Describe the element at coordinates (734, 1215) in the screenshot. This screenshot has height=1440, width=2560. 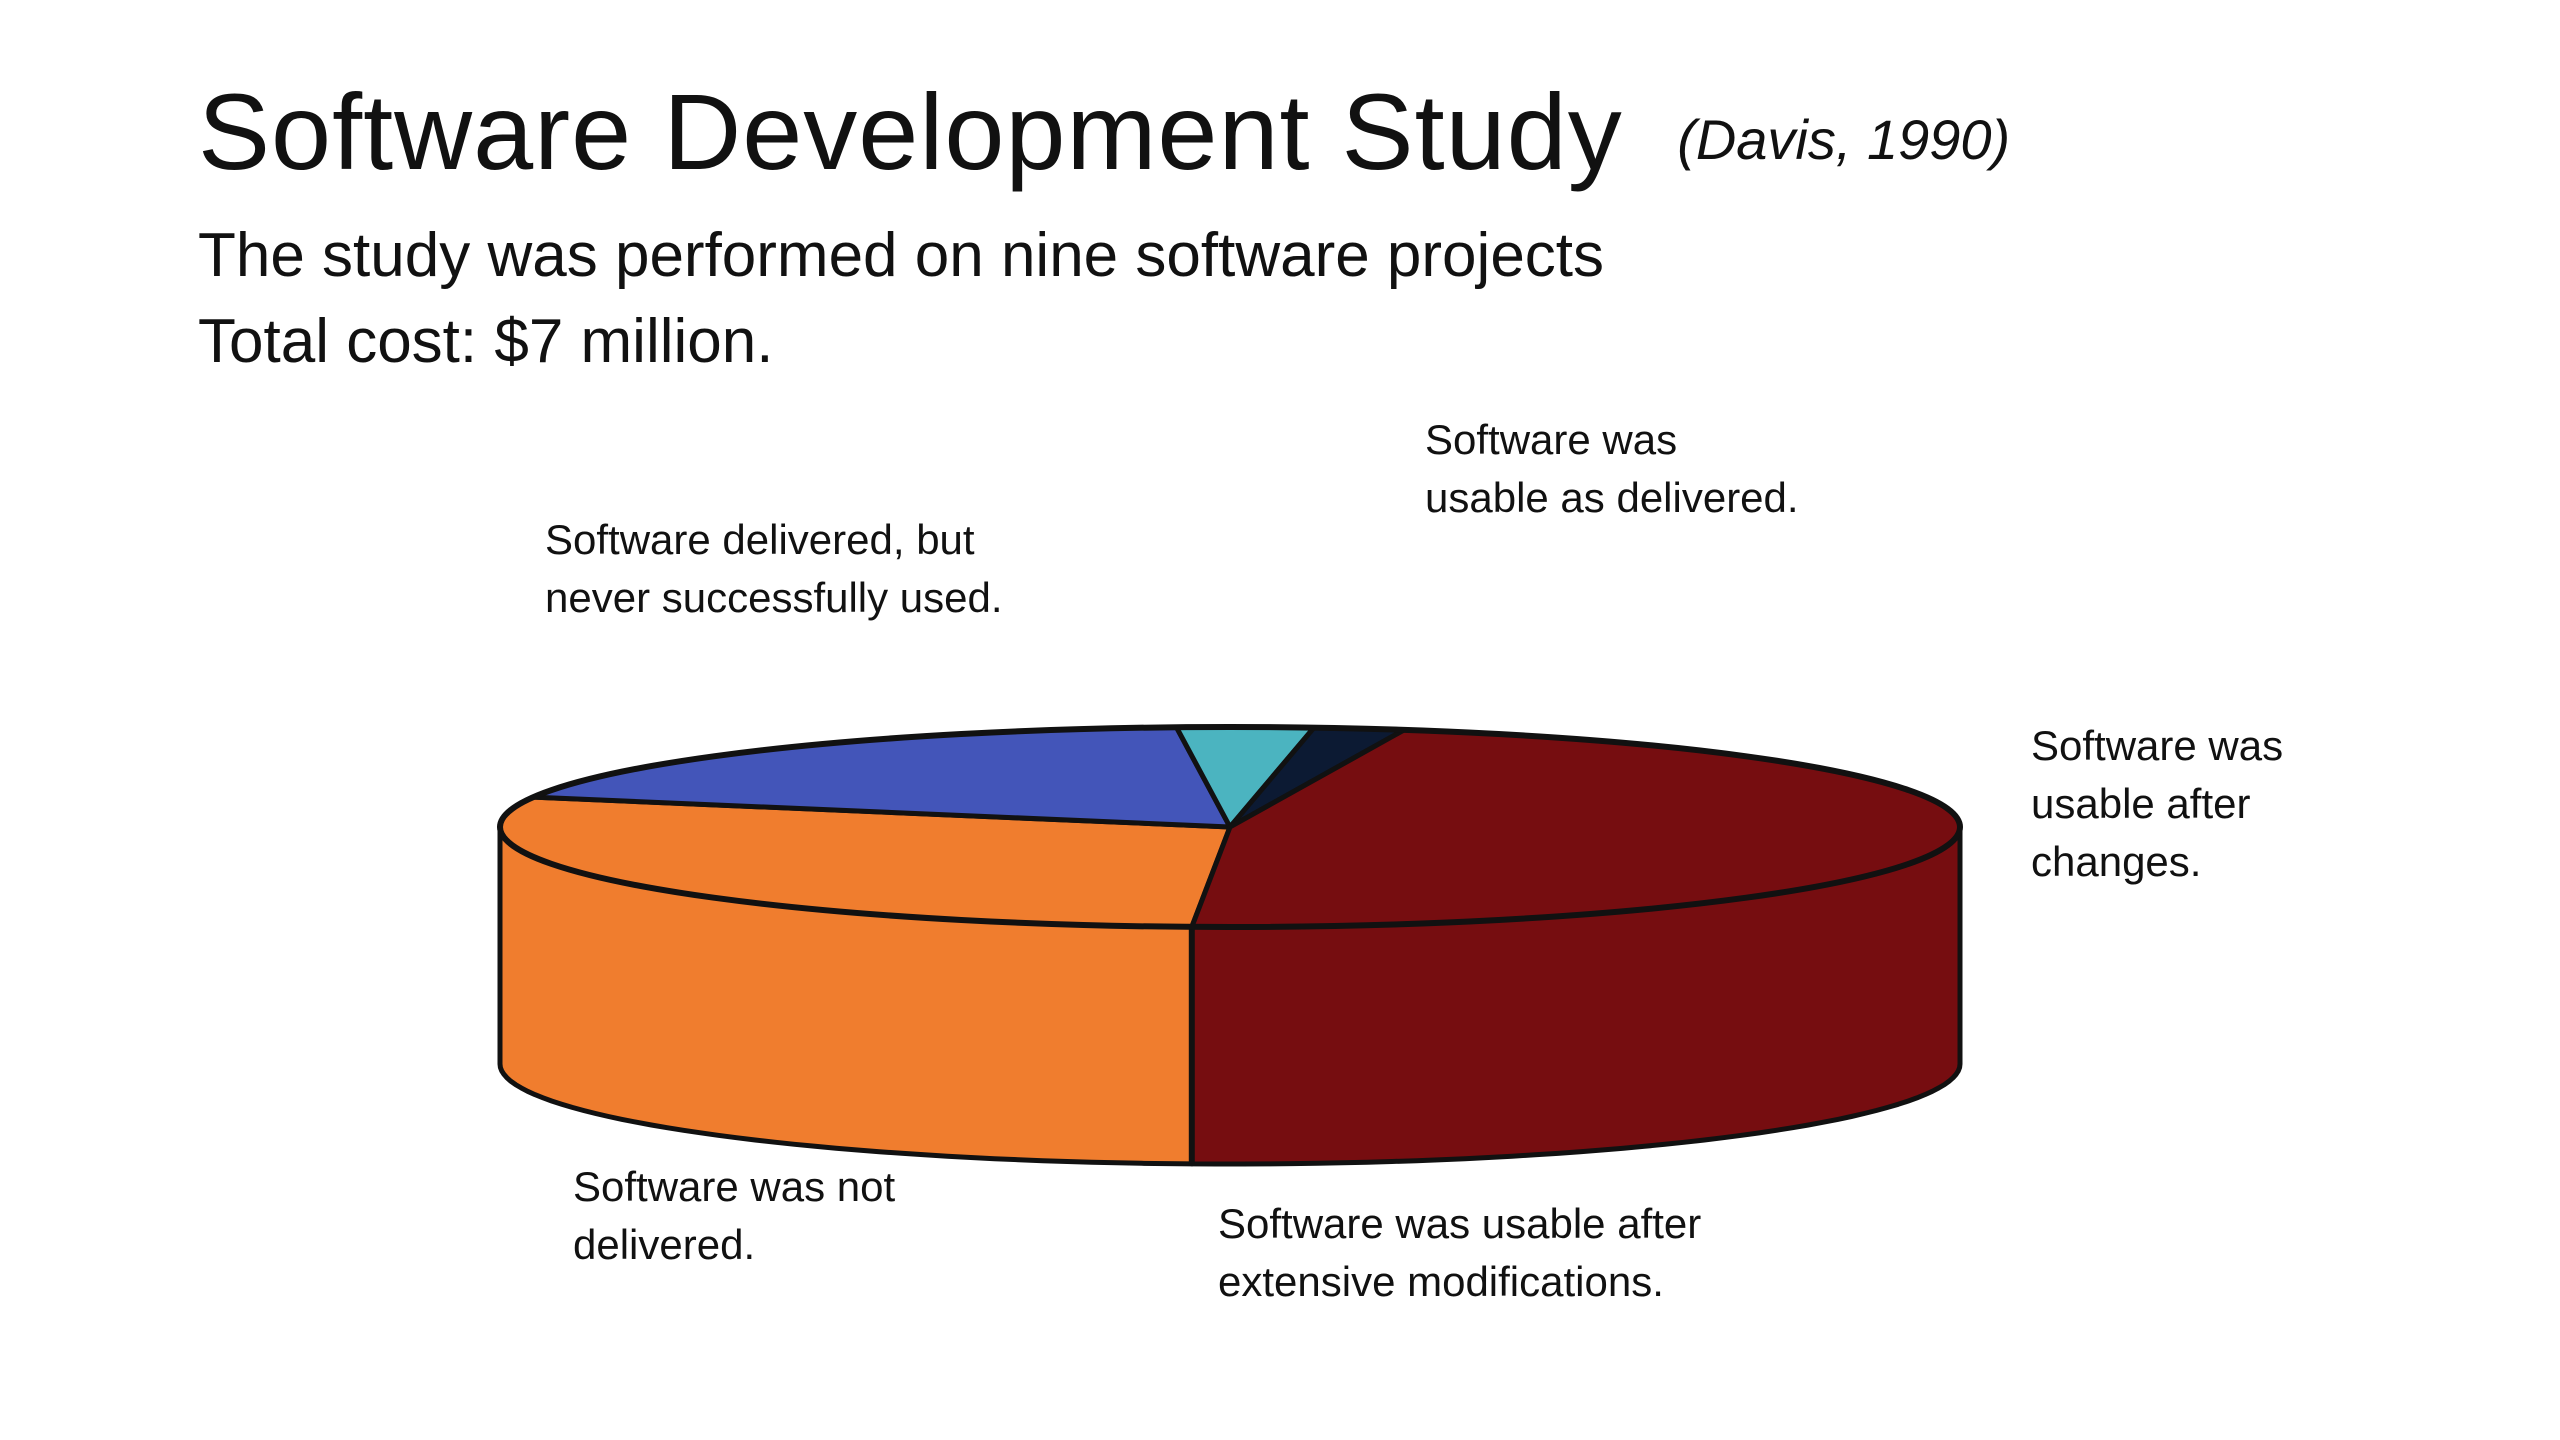
I see `pie-label-1: Software was not delivered.` at that location.